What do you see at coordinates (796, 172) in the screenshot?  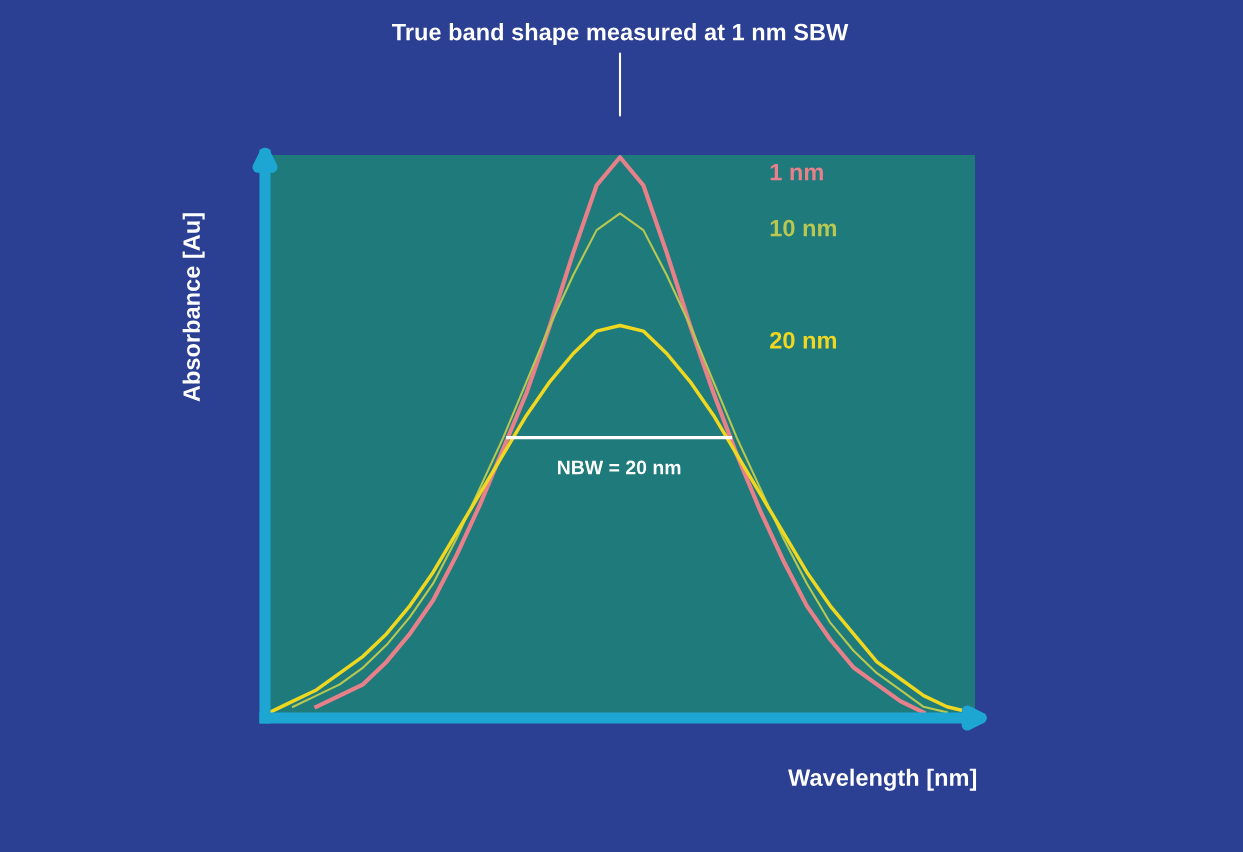 I see `text: 1 nm` at bounding box center [796, 172].